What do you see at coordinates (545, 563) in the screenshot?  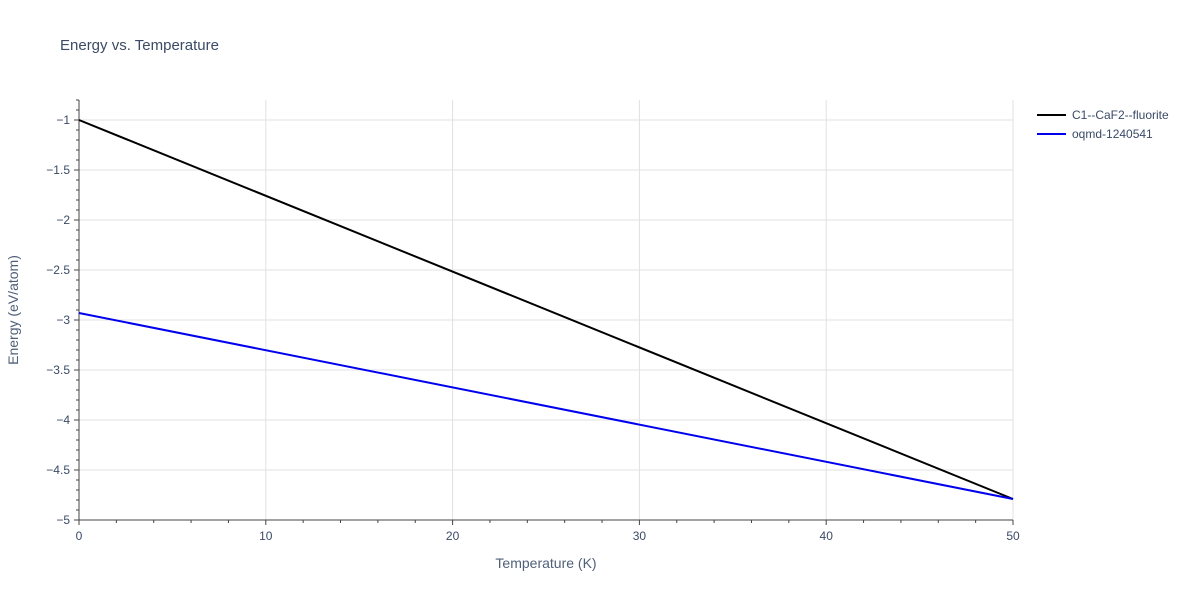 I see `x-axis-title: Temperature (K)` at bounding box center [545, 563].